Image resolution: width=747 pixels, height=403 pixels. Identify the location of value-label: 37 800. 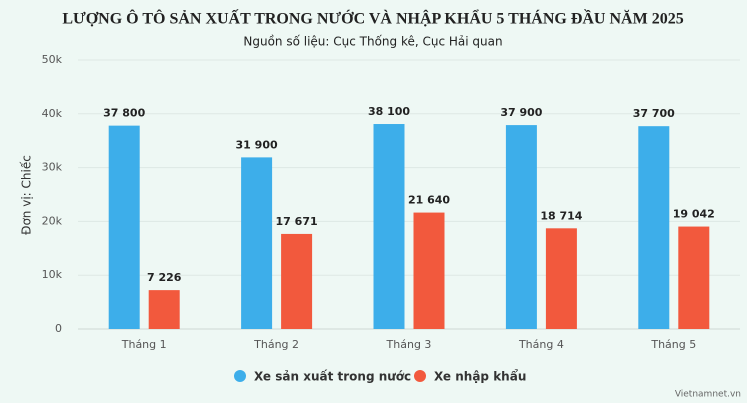
(124, 113).